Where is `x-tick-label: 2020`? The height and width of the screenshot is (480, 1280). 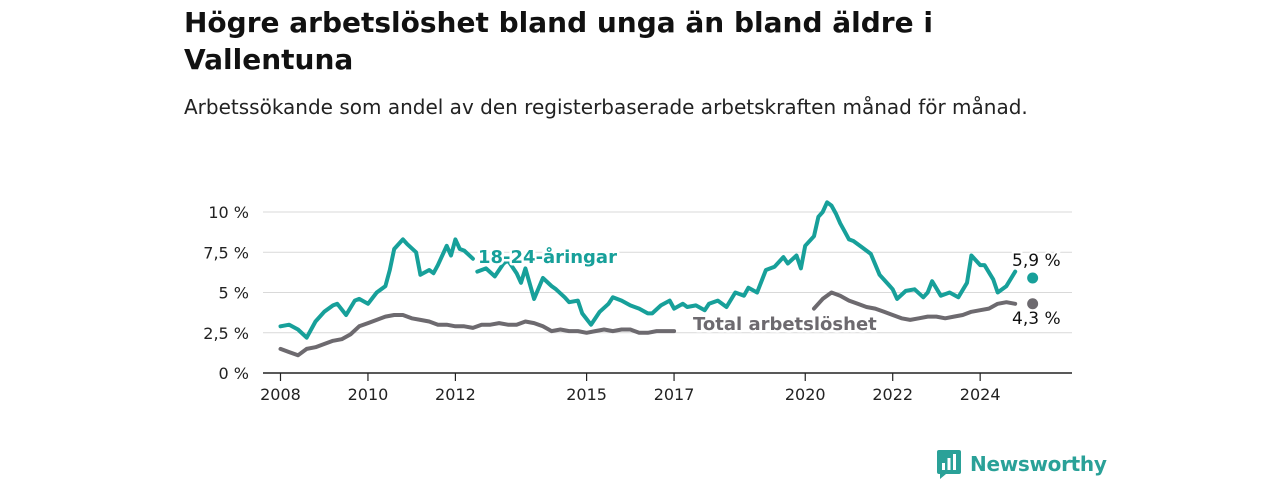
x-tick-label: 2020 is located at coordinates (805, 394).